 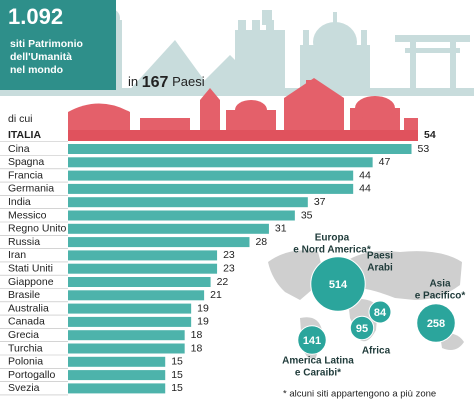 I want to click on bubble-value: 95, so click(x=362, y=329).